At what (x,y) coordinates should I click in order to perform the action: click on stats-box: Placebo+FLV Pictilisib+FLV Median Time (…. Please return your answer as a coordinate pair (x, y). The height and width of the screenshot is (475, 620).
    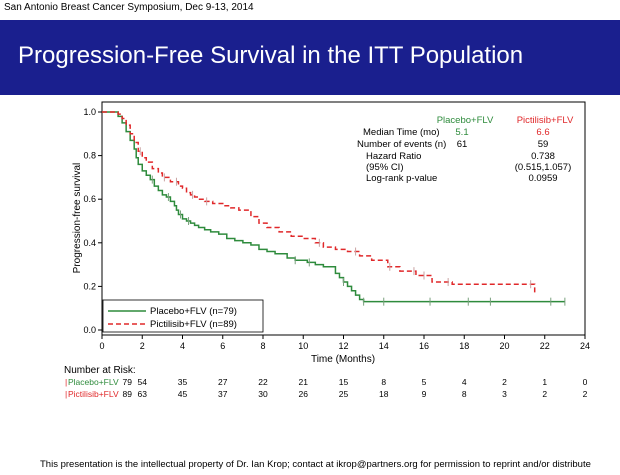
    Looking at the image, I should click on (465, 149).